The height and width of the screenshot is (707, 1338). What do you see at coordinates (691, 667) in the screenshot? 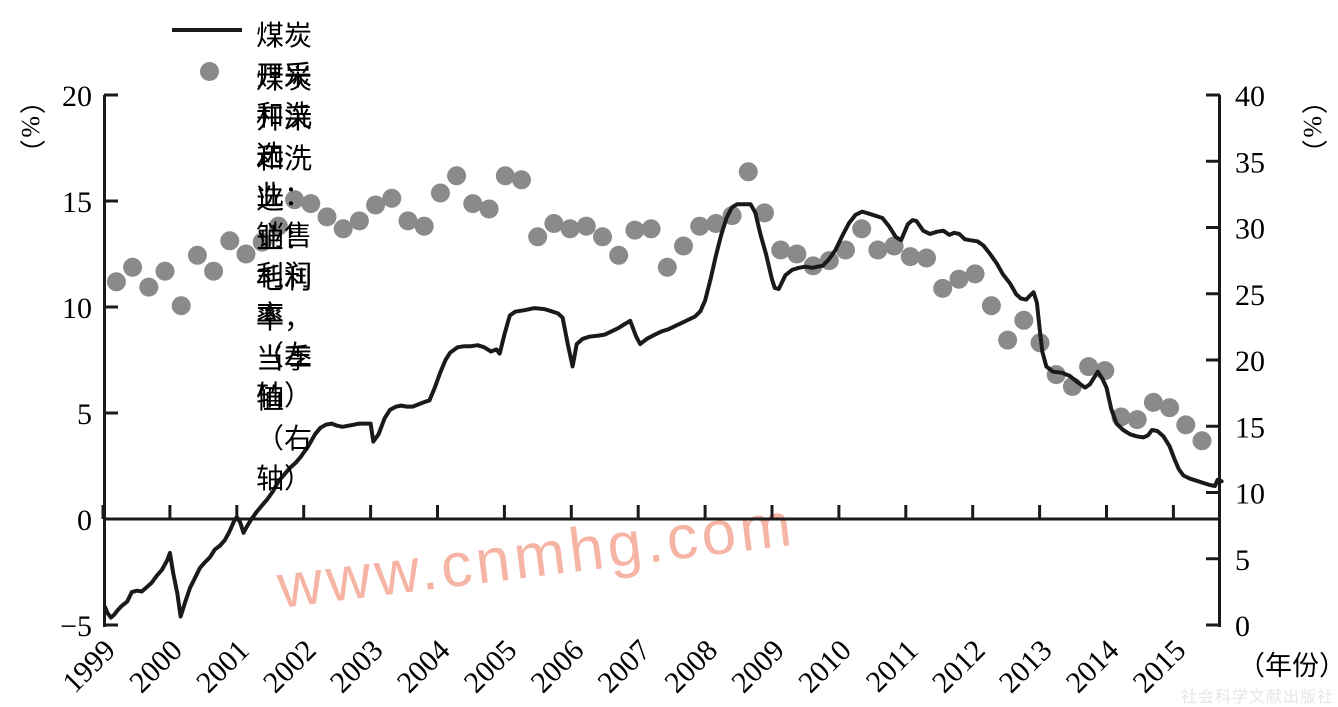
I see `svg-text: 2008` at bounding box center [691, 667].